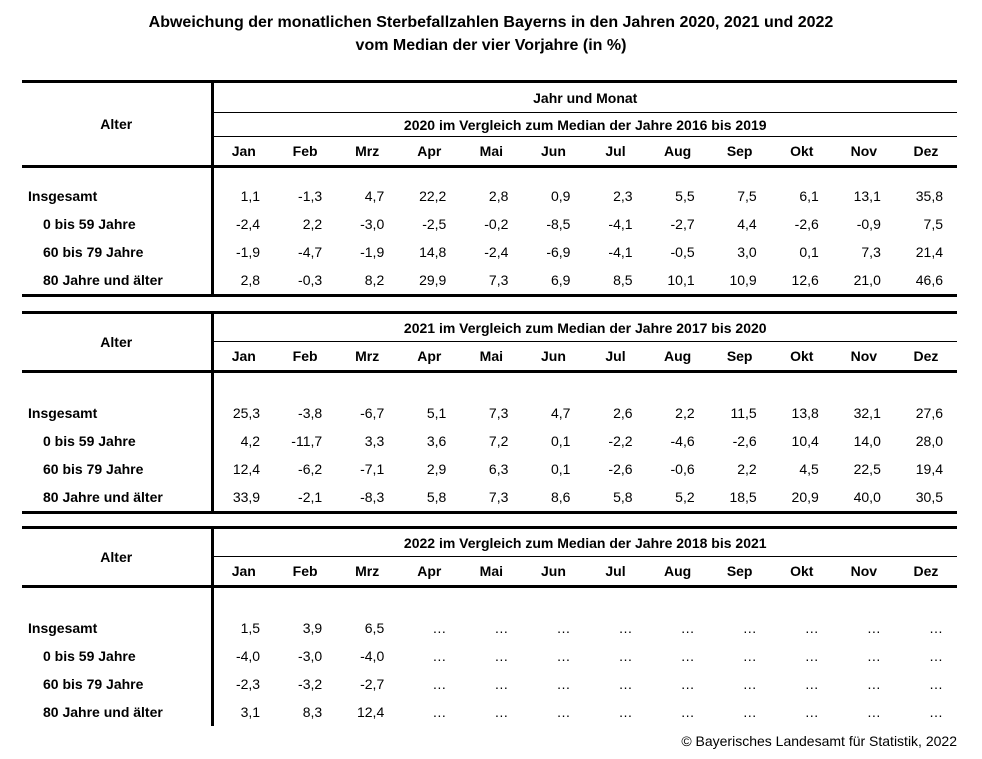 The width and height of the screenshot is (982, 759). I want to click on value-cell: -11,7, so click(307, 441).